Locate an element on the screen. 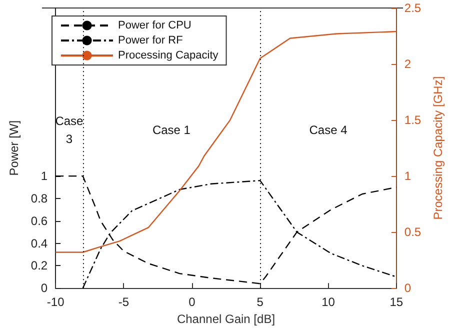 The height and width of the screenshot is (330, 452). x-tick-label: -10 is located at coordinates (55, 302).